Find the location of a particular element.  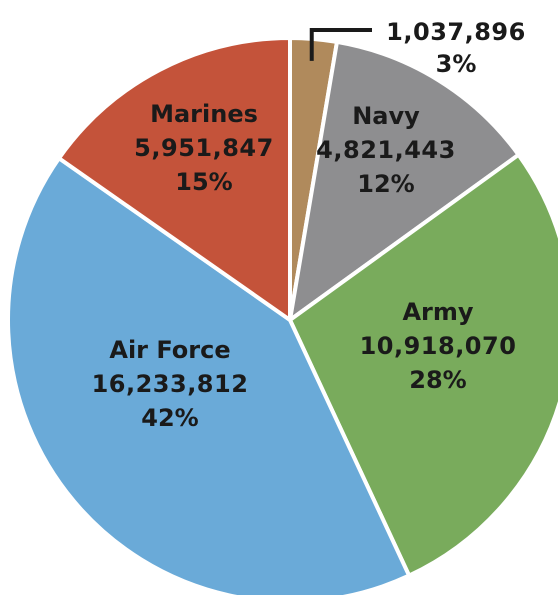

slice-value-navy: 4,821,443 is located at coordinates (386, 150).